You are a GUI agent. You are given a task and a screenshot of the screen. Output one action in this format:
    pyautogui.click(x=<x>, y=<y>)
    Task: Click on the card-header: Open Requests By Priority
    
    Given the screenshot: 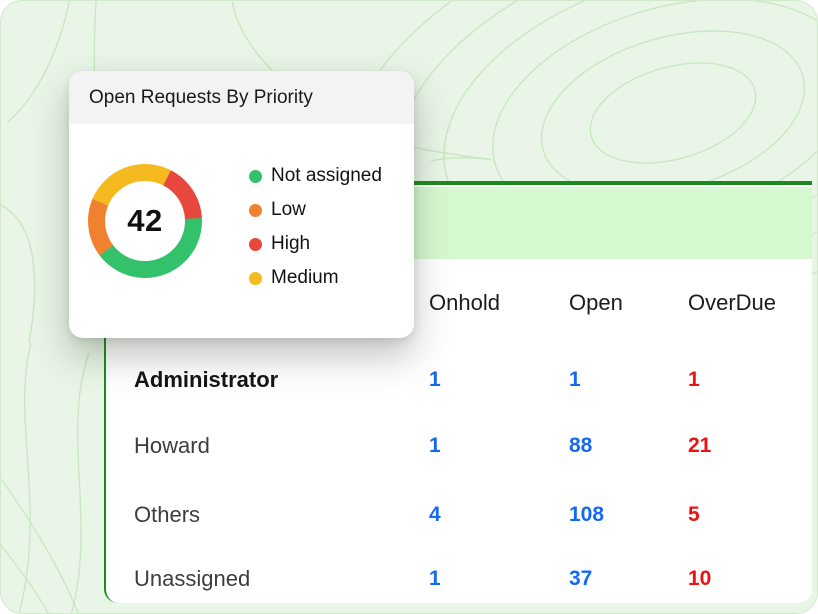 What is the action you would take?
    pyautogui.click(x=241, y=97)
    